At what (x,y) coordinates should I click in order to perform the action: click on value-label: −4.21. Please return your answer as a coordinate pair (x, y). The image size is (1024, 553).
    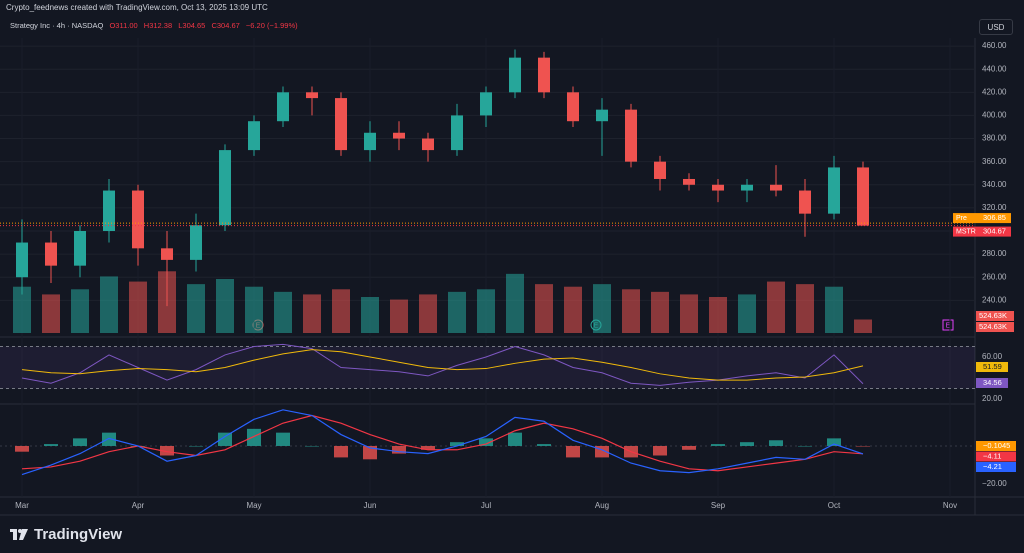
    Looking at the image, I should click on (992, 466).